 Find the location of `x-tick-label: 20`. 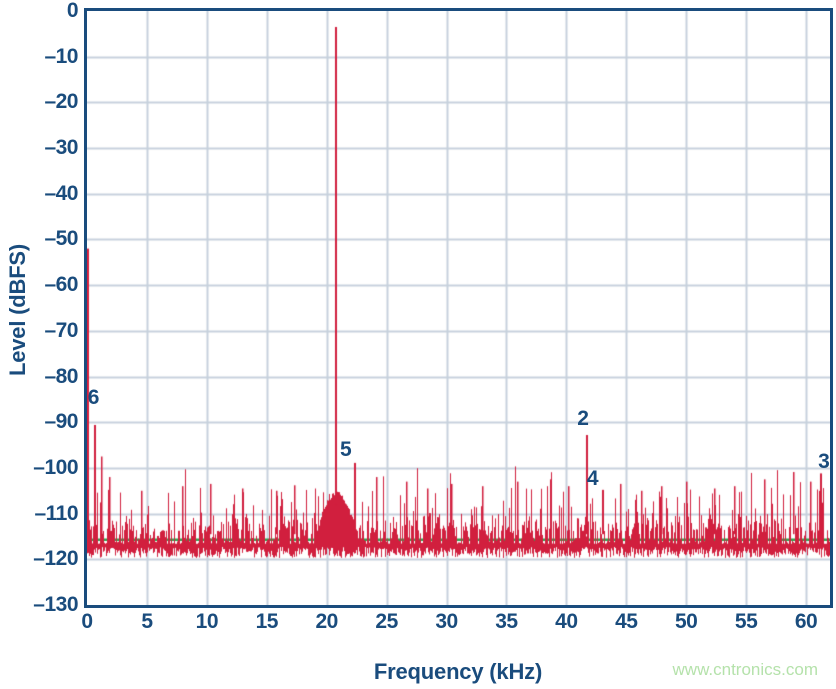

x-tick-label: 20 is located at coordinates (326, 621).